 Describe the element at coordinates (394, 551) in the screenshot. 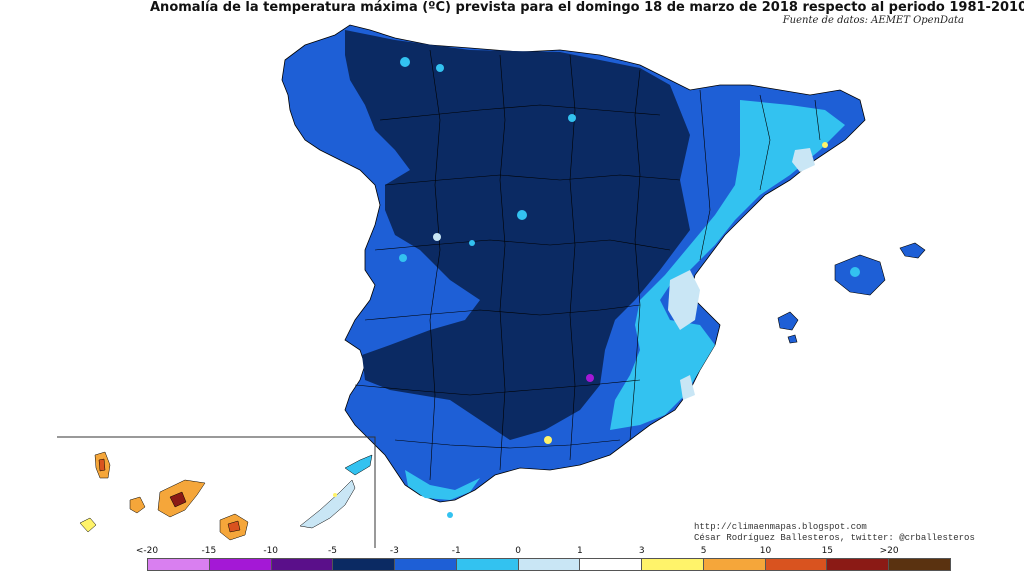

I see `legend-tick-label: -3` at that location.